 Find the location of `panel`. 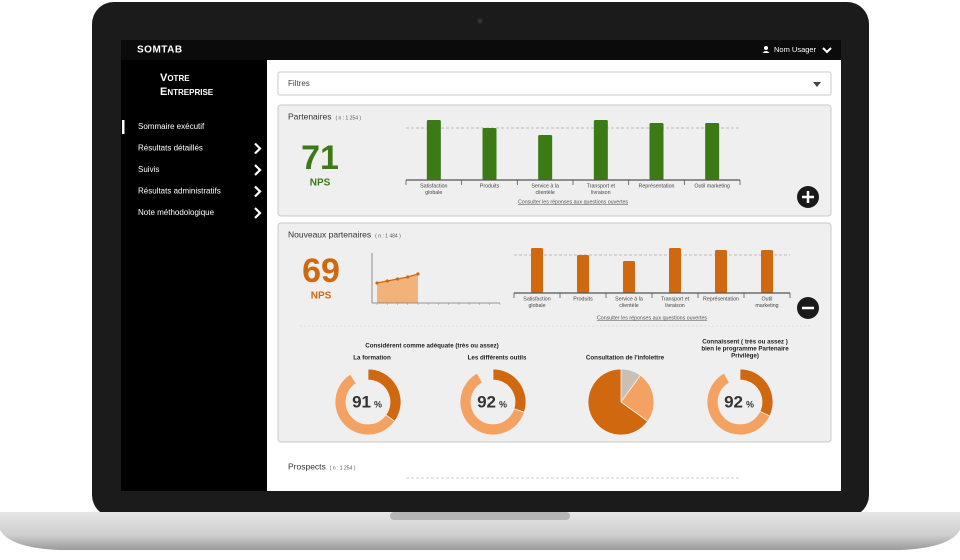

panel is located at coordinates (554, 160).